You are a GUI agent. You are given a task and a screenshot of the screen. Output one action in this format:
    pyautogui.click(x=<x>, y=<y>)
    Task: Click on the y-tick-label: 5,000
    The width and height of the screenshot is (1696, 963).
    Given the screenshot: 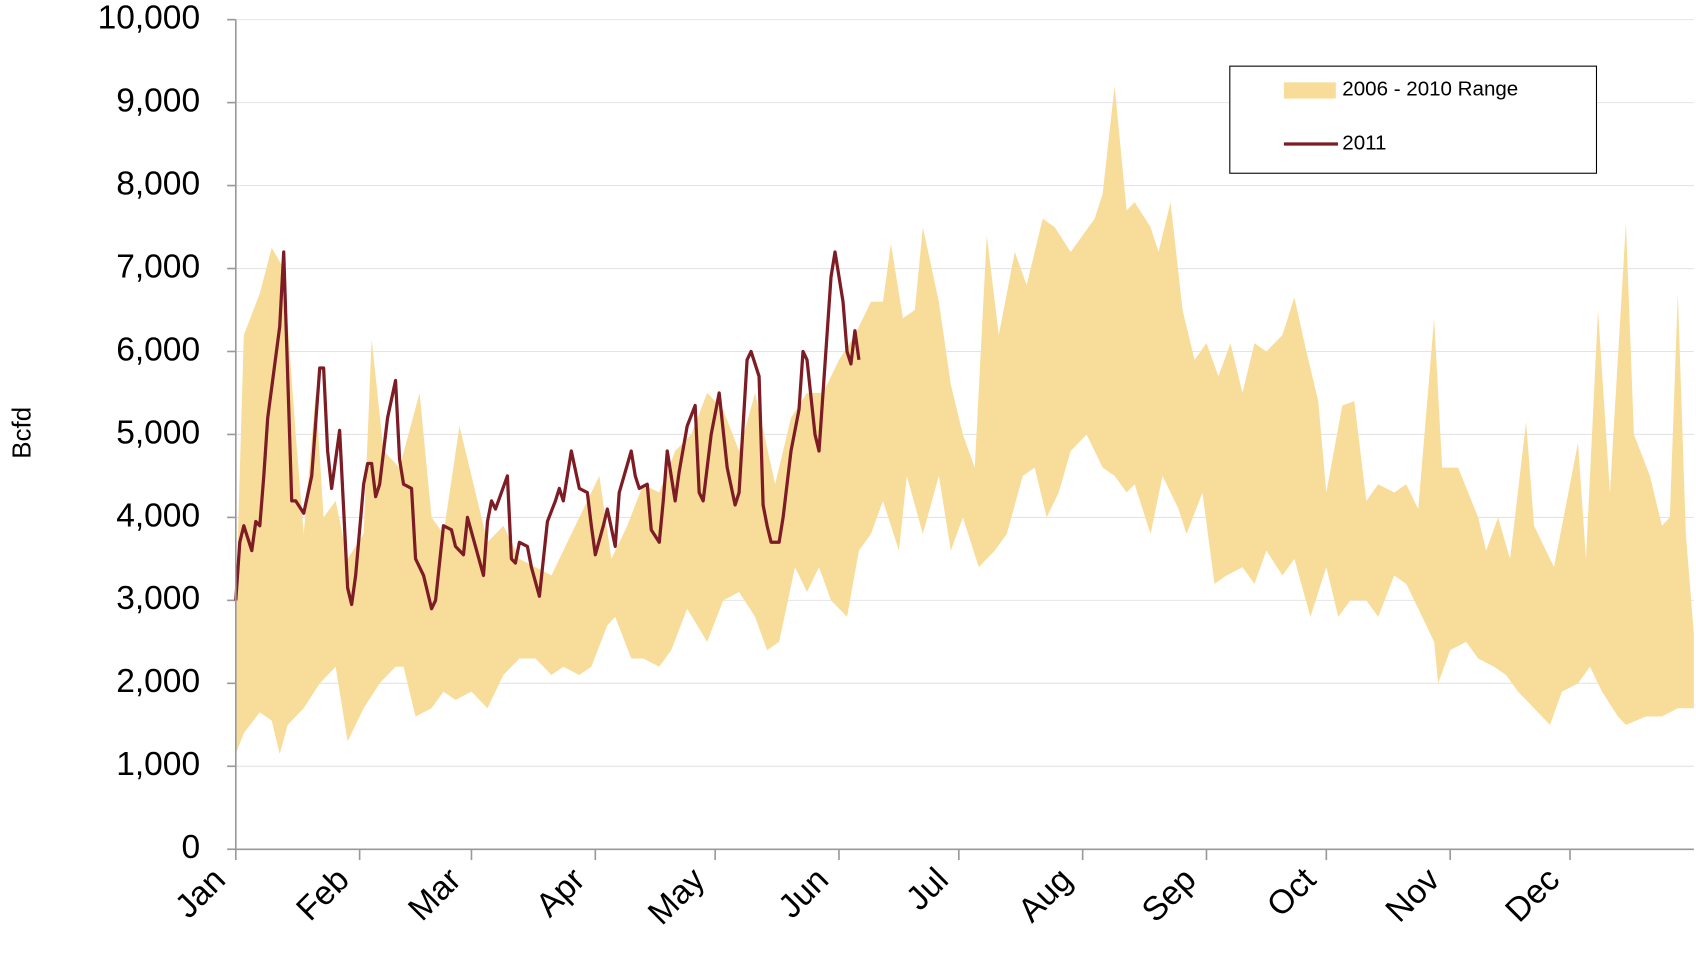 What is the action you would take?
    pyautogui.click(x=158, y=432)
    